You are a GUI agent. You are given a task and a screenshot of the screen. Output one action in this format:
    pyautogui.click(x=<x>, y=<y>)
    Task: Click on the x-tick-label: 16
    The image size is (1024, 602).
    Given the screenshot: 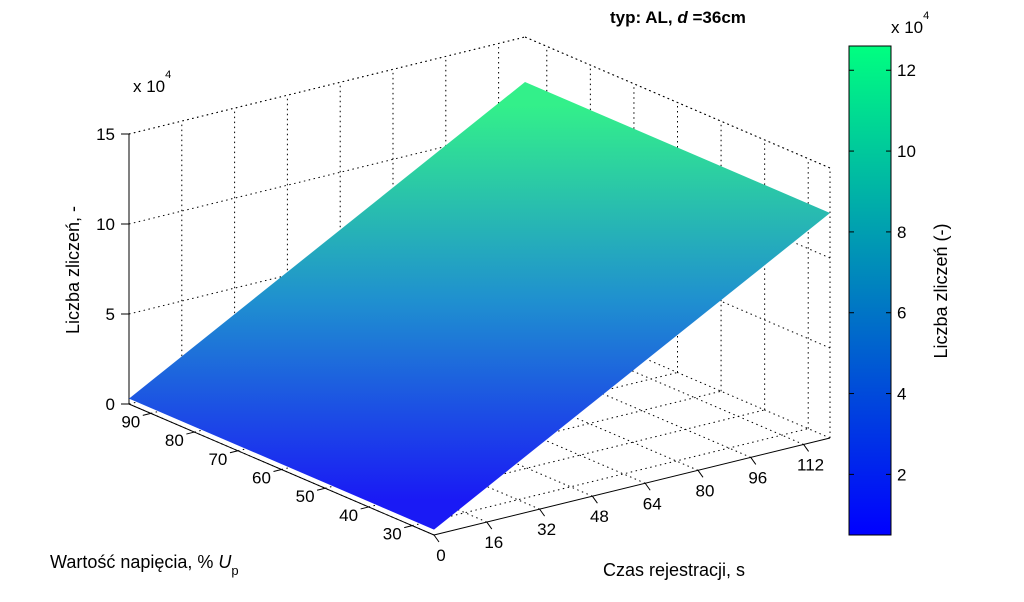 What is the action you would take?
    pyautogui.click(x=493, y=542)
    